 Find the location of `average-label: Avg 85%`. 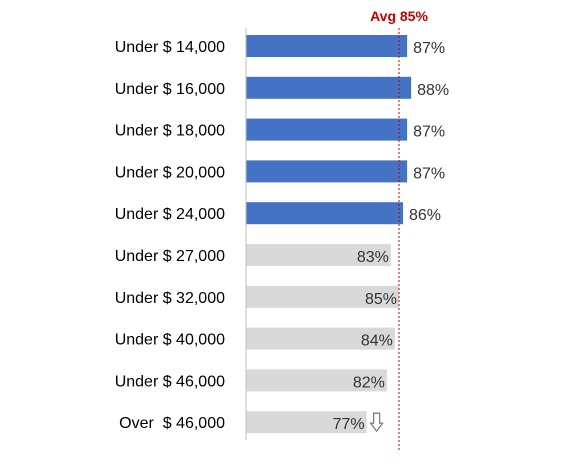

average-label: Avg 85% is located at coordinates (399, 16).